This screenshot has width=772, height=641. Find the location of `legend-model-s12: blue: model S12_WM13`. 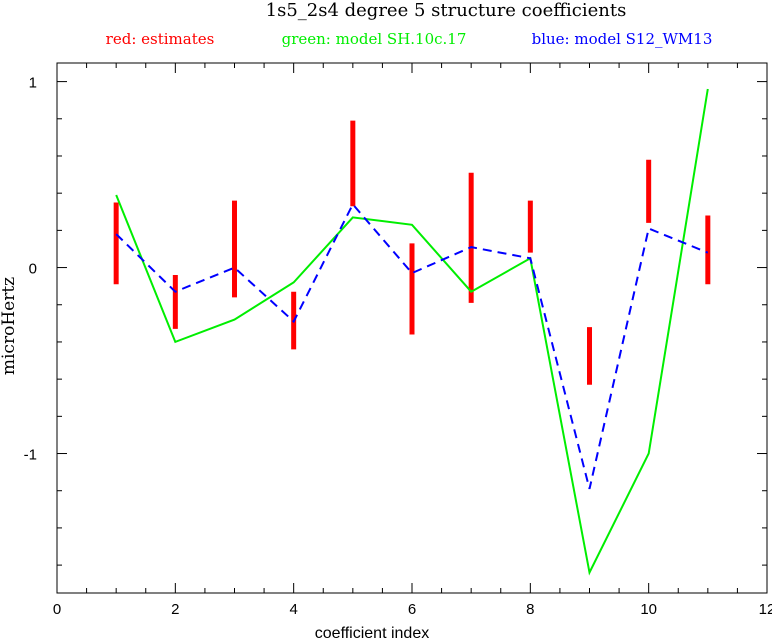

legend-model-s12: blue: model S12_WM13 is located at coordinates (622, 39).